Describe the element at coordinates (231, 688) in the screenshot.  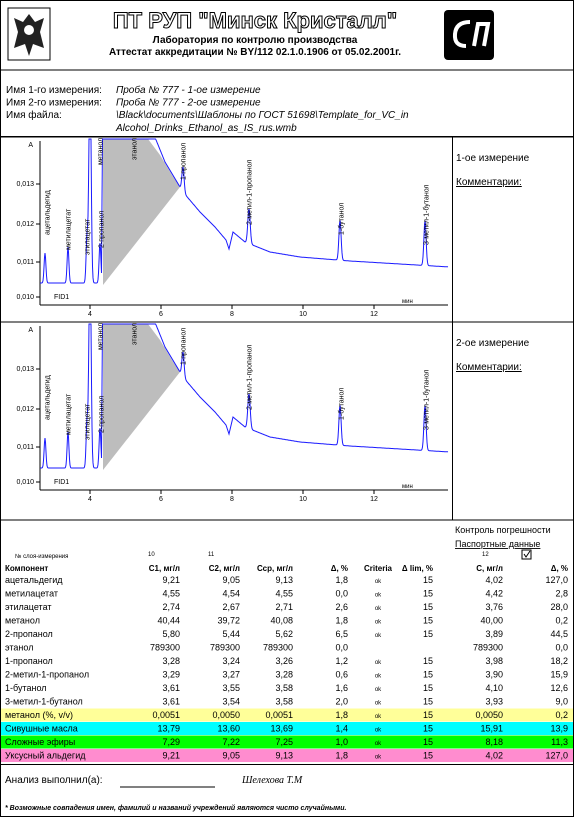
I see `table-cell: 3,55` at that location.